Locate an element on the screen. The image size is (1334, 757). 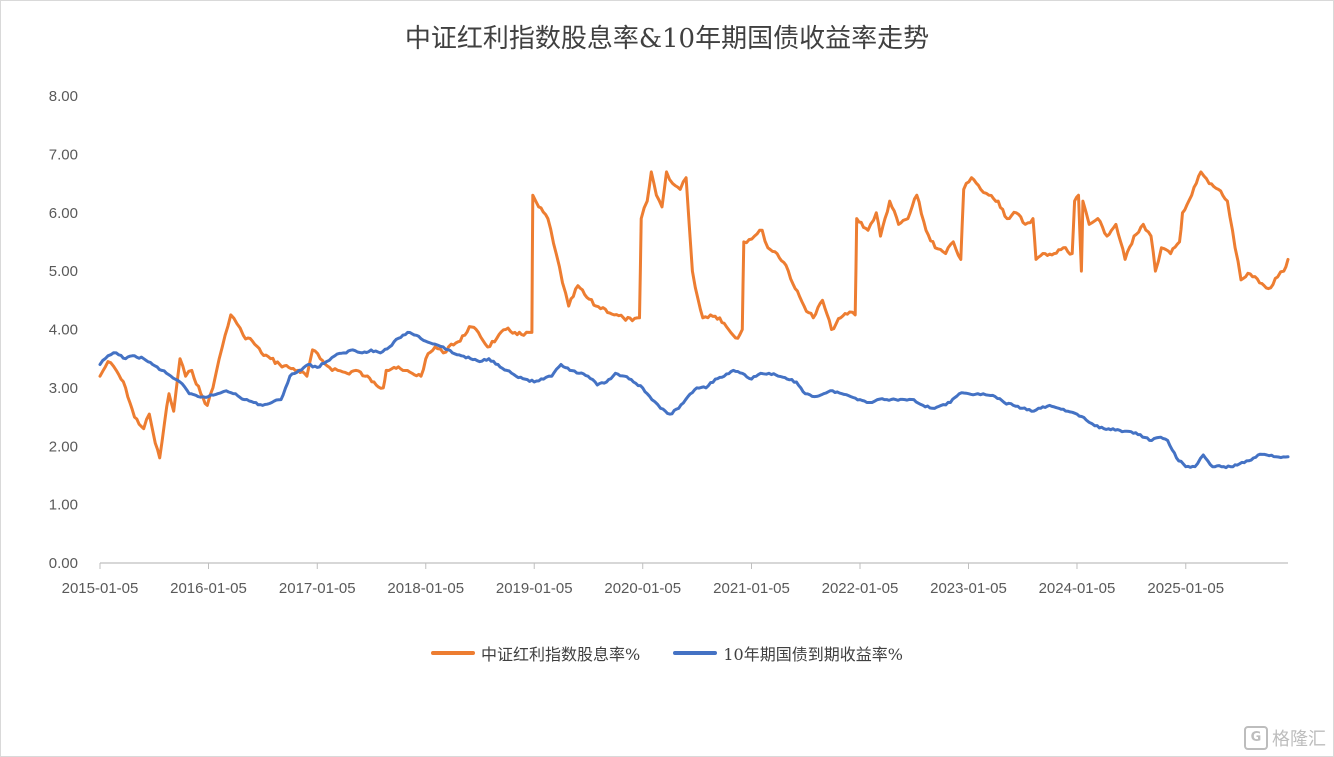
legend-item-dividend-yield: 中证红利指数股息率% is located at coordinates (535, 653).